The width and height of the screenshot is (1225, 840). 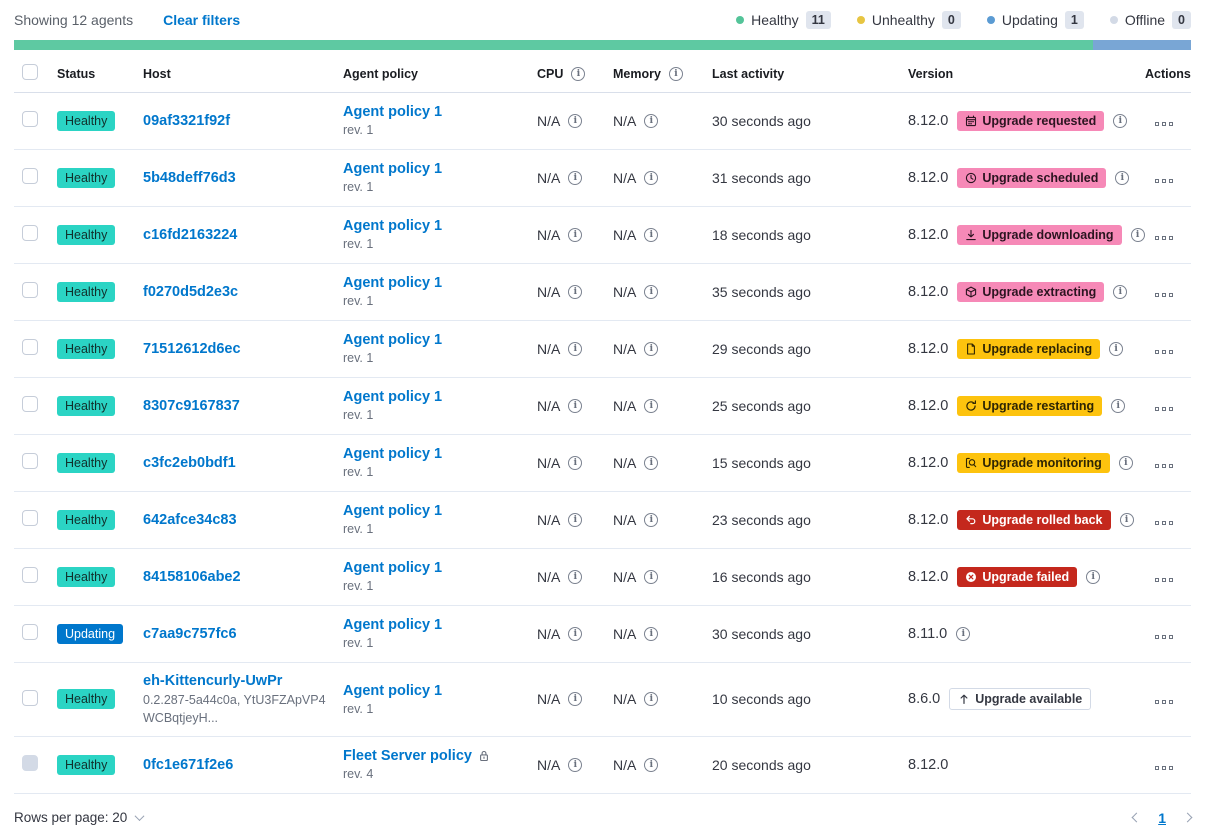 What do you see at coordinates (1035, 20) in the screenshot?
I see `legend-item-updating: Updating 1` at bounding box center [1035, 20].